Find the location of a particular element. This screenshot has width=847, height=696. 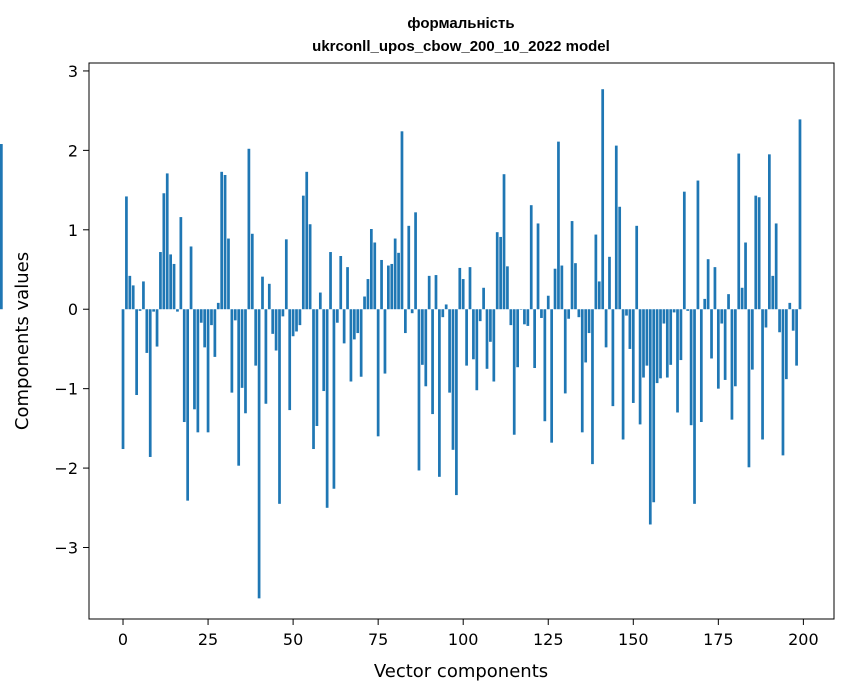

y-axis-label: Components values is located at coordinates (22, 341).